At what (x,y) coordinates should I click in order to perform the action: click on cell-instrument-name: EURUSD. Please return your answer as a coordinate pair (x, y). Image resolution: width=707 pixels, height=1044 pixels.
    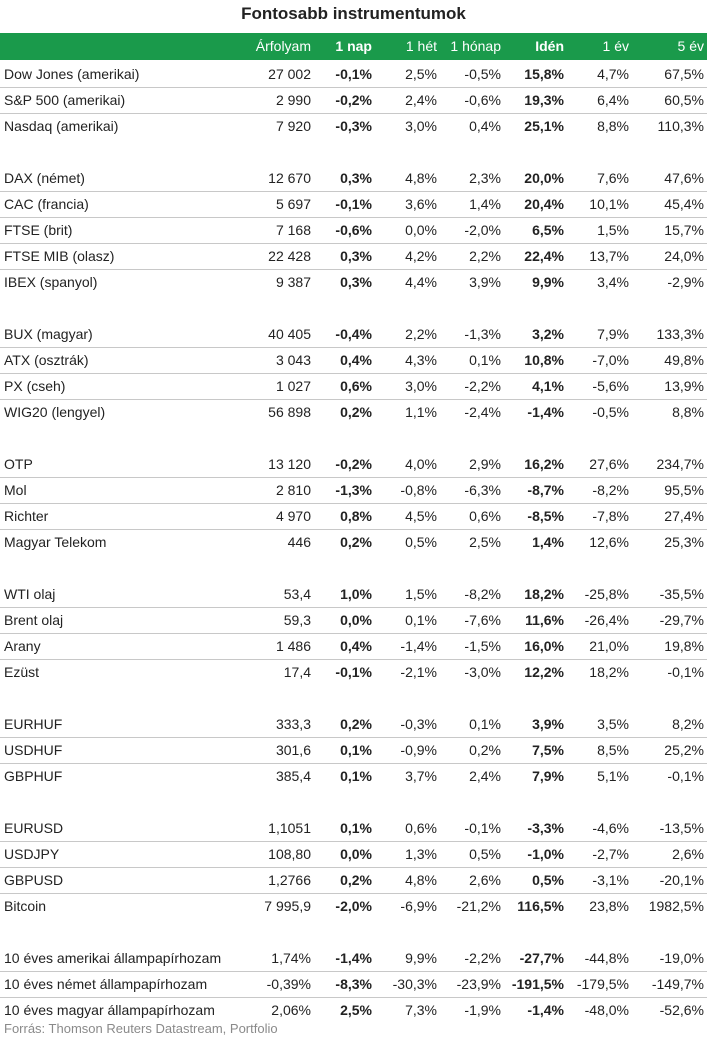
    Looking at the image, I should click on (34, 828).